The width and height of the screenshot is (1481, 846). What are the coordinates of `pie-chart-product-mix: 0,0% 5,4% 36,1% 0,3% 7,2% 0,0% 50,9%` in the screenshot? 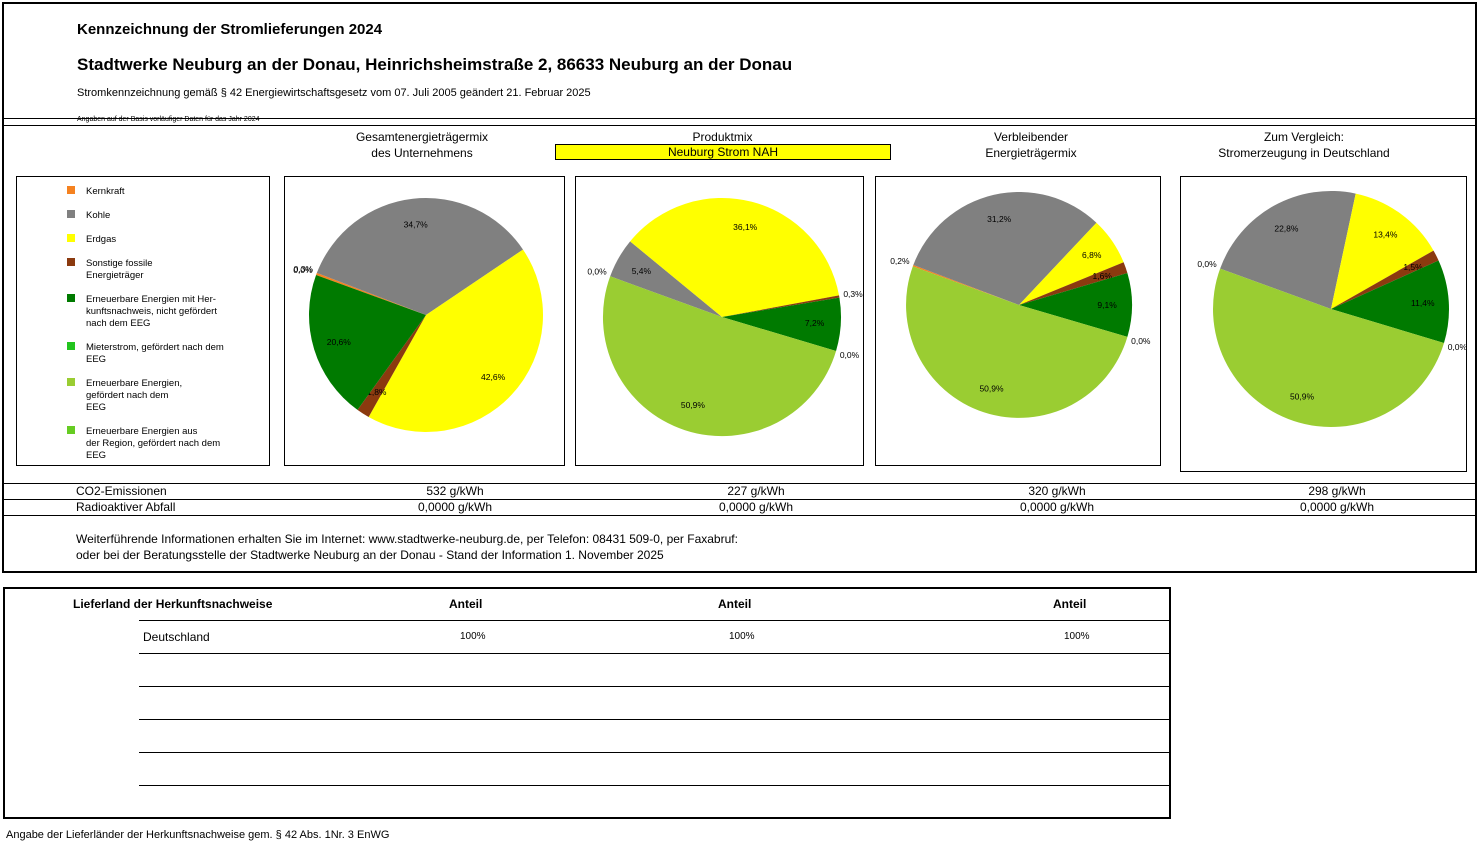 It's located at (725, 317).